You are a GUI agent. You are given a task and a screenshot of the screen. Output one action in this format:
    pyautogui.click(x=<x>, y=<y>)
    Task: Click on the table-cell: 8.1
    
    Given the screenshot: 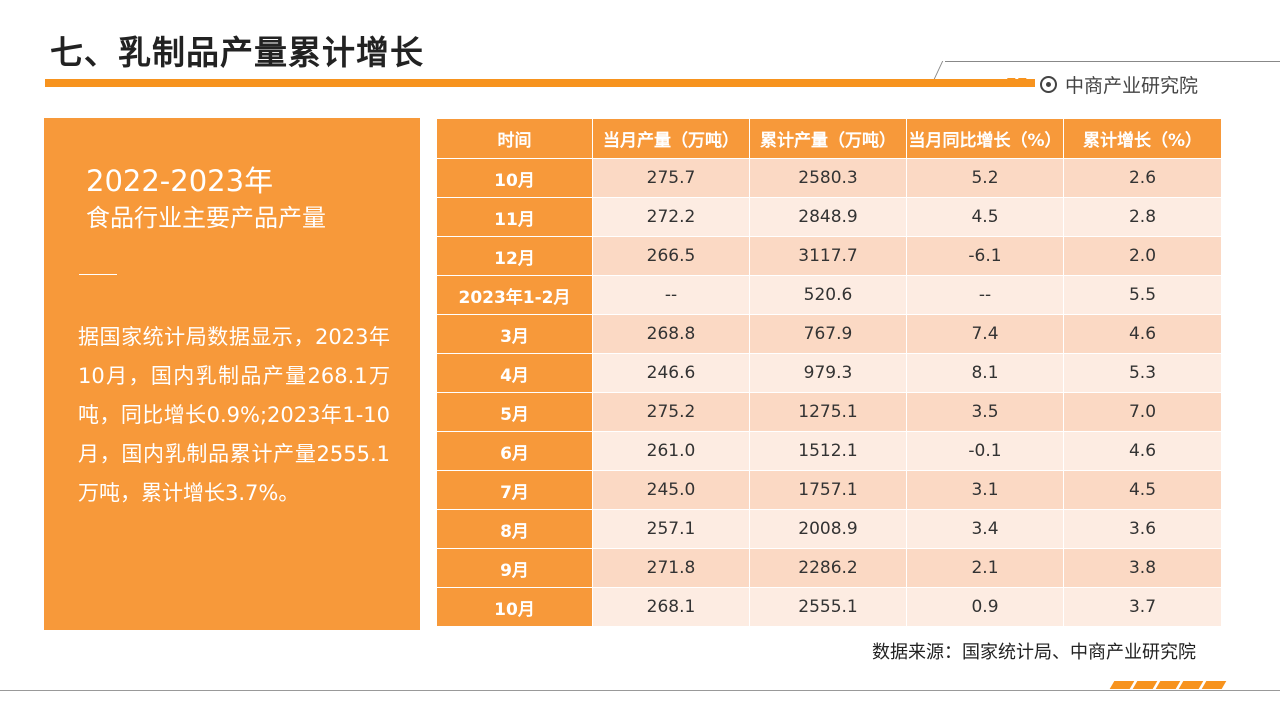 What is the action you would take?
    pyautogui.click(x=985, y=373)
    